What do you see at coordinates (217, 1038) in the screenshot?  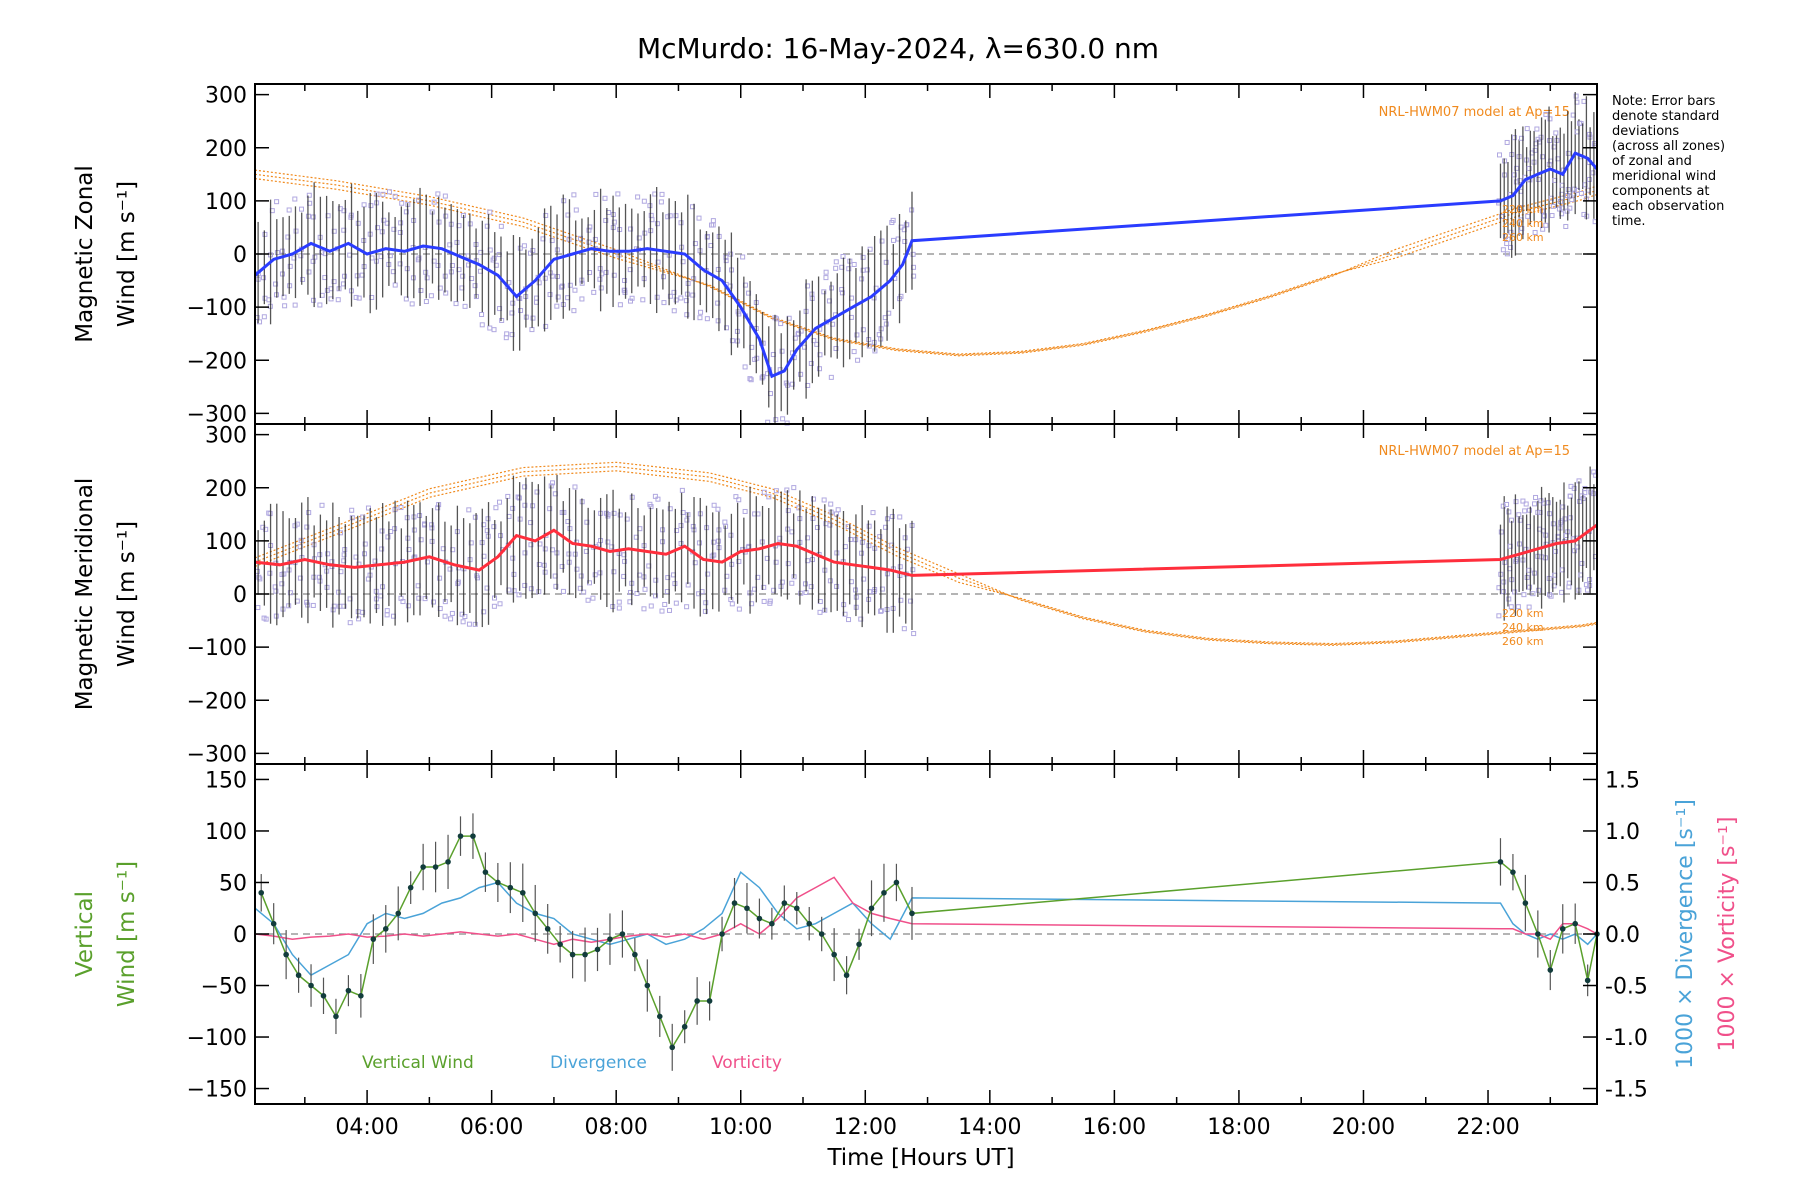 I see `y-tick-label: −100` at bounding box center [217, 1038].